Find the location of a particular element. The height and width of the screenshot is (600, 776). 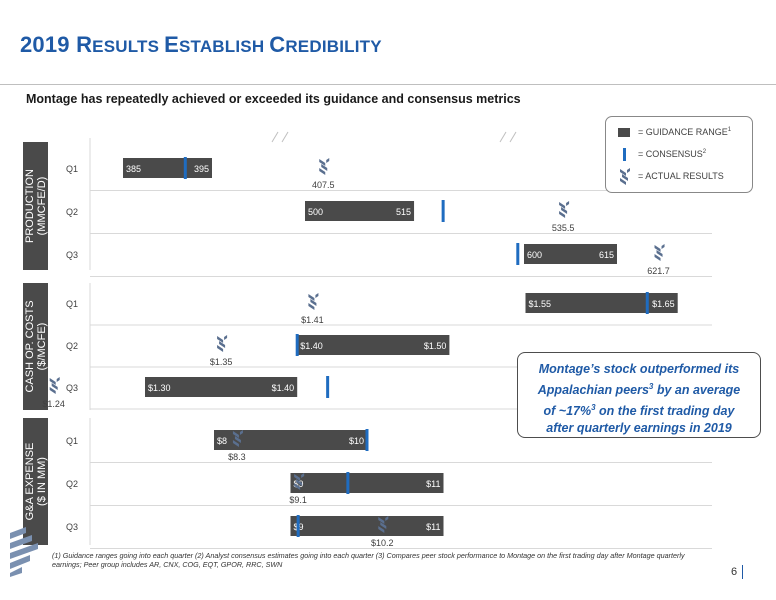

range-high-label: $1.65 is located at coordinates (663, 304).